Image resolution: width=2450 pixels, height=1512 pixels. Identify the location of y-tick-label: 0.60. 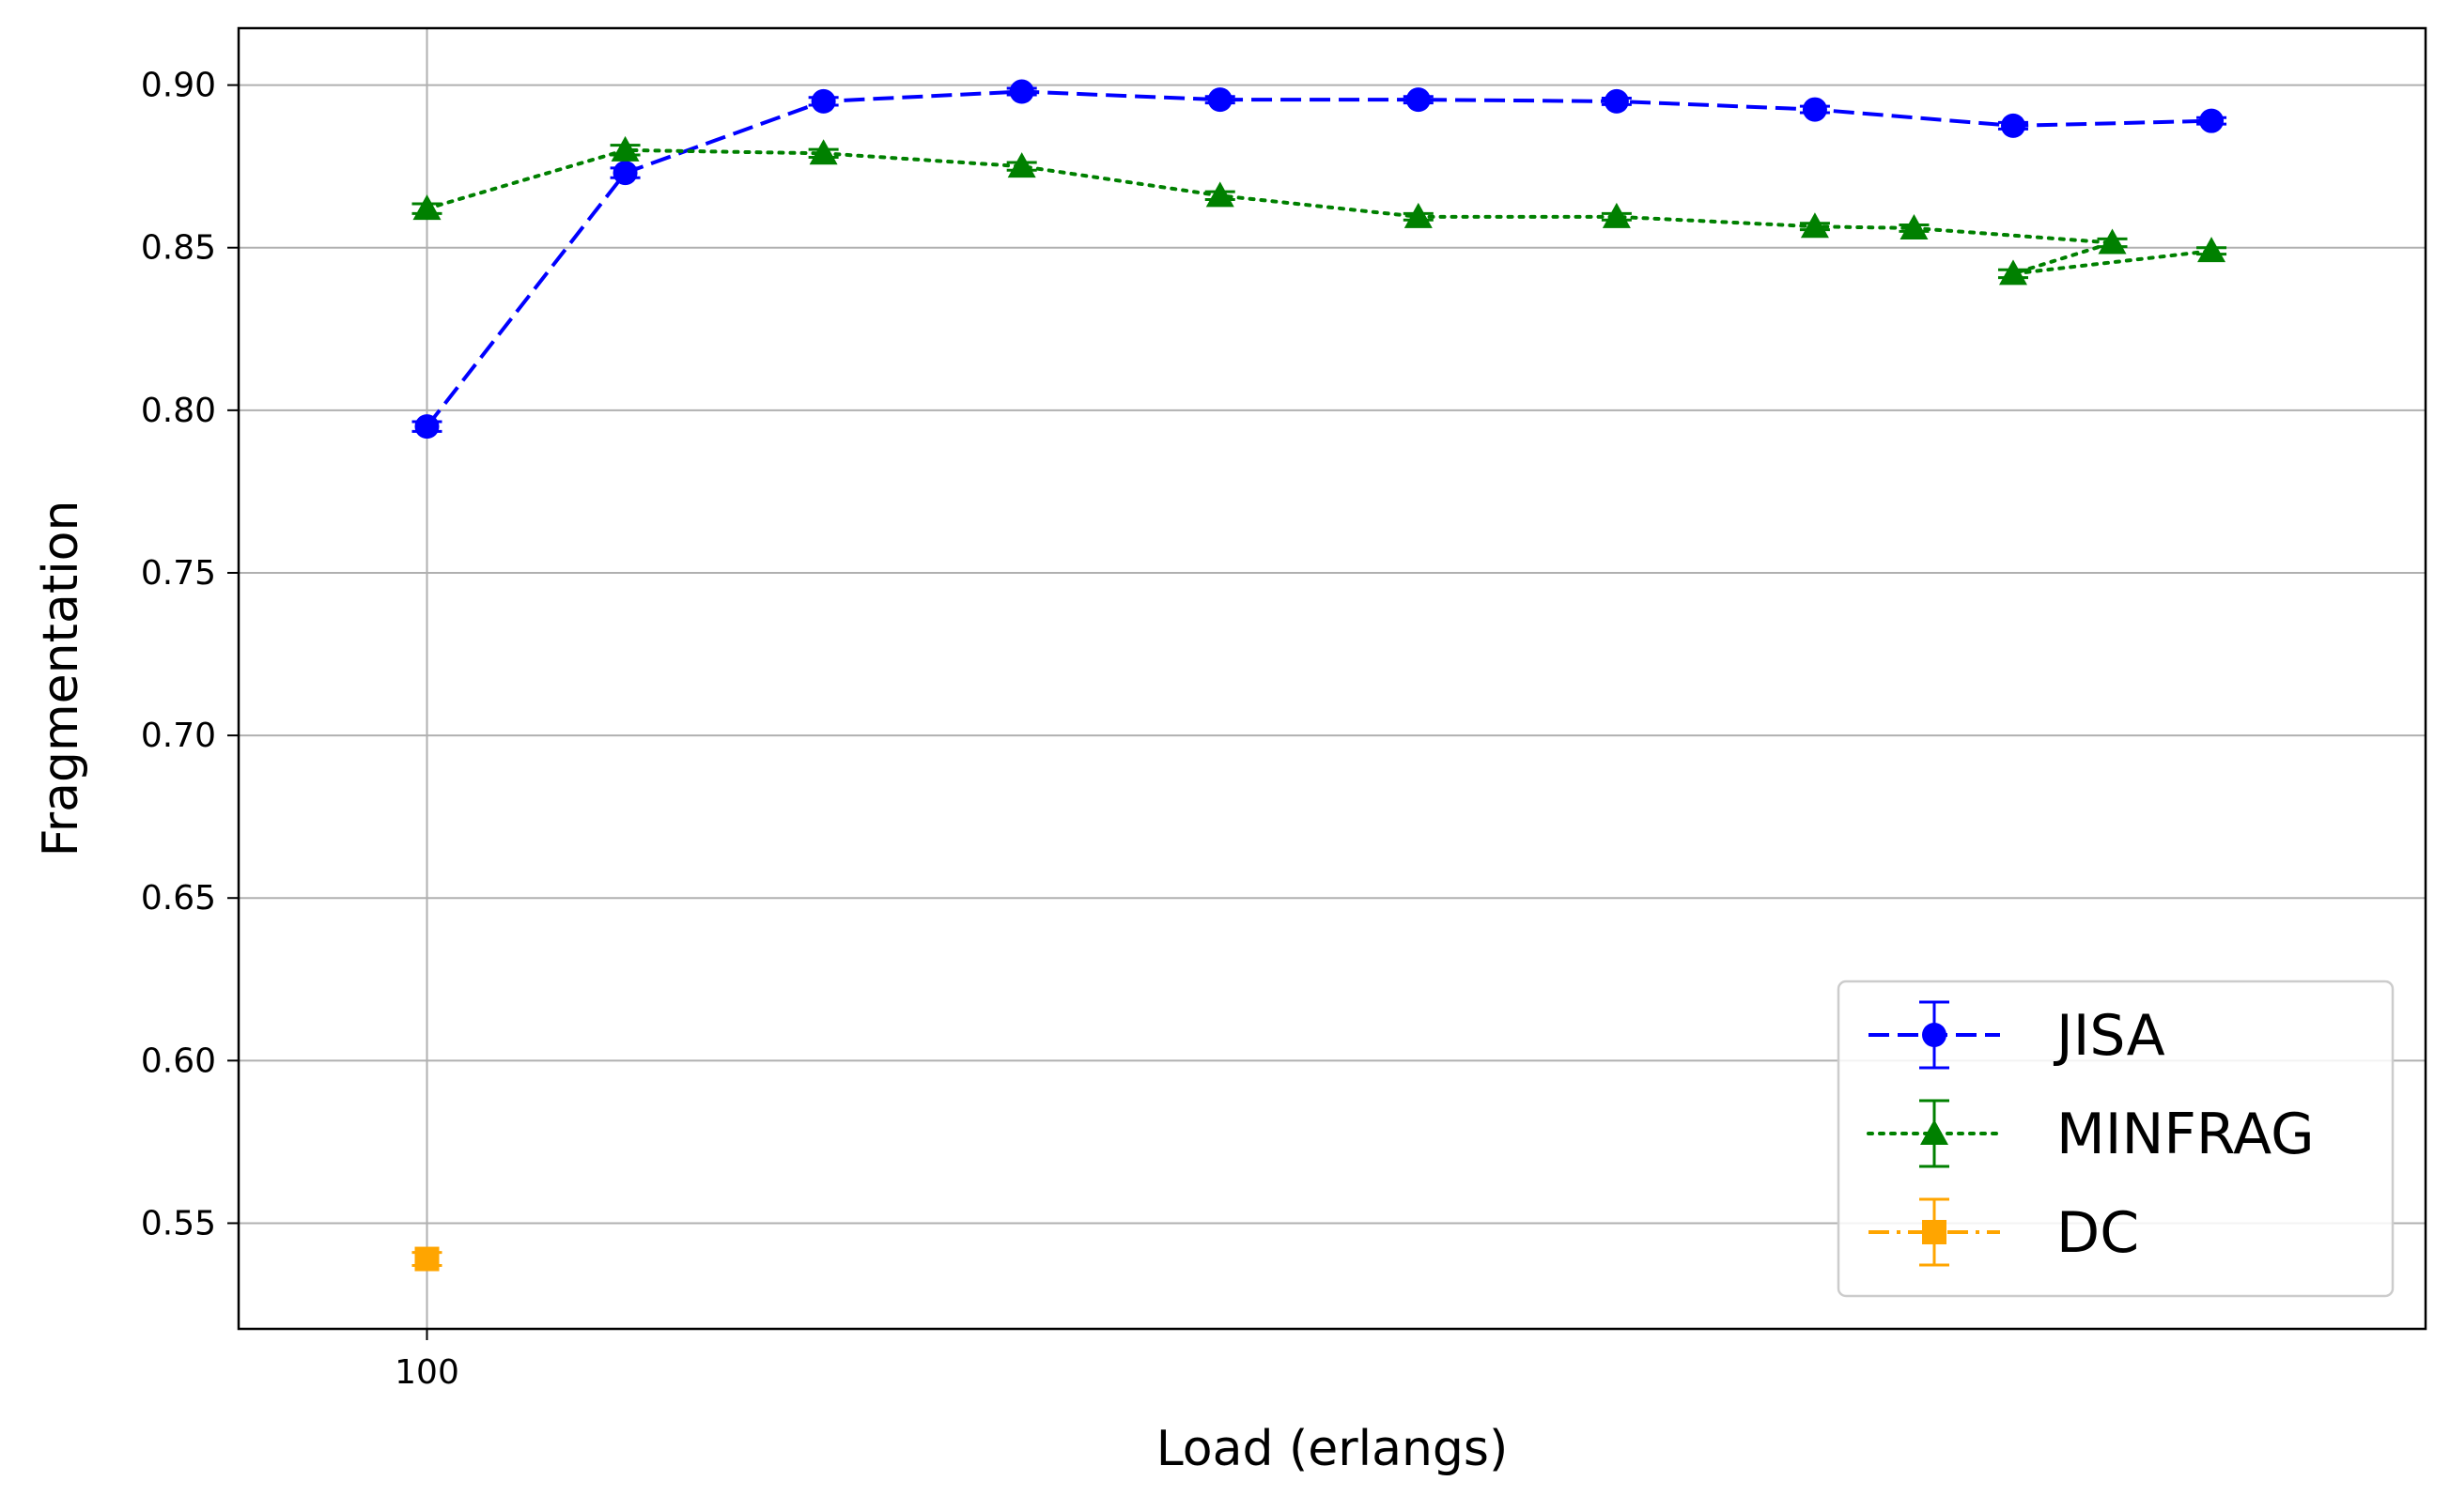
(178, 1060).